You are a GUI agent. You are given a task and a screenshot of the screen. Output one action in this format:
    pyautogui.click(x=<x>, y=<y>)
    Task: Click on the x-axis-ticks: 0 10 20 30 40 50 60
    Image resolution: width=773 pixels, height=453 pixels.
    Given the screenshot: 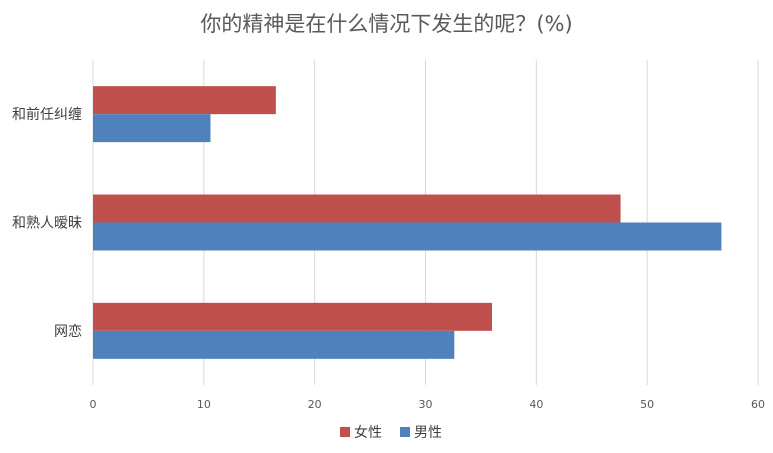 What is the action you would take?
    pyautogui.click(x=428, y=404)
    